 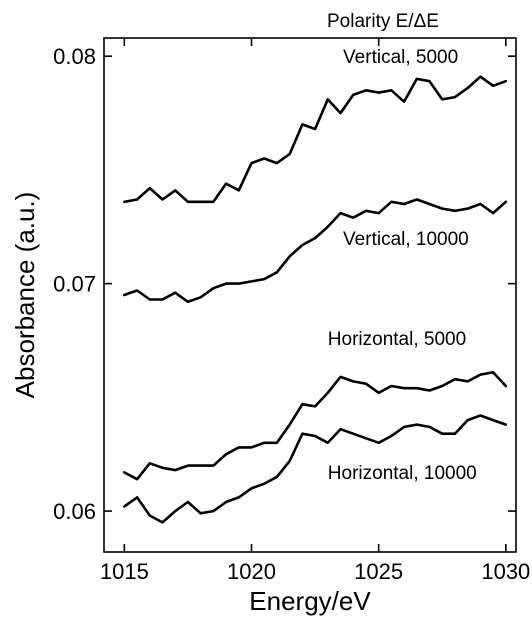 What do you see at coordinates (406, 239) in the screenshot?
I see `series-label-2: Vertical, 10000` at bounding box center [406, 239].